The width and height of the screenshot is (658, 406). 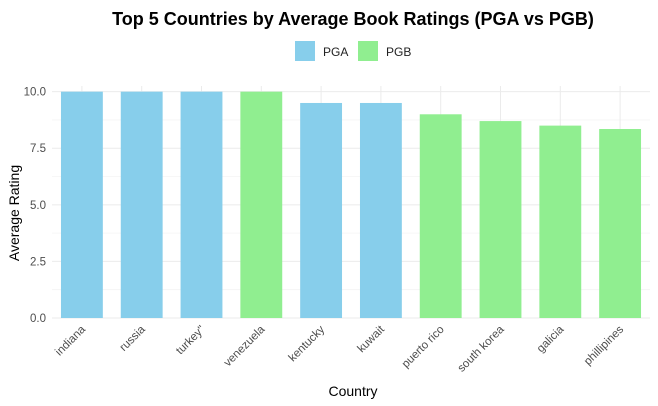 What do you see at coordinates (423, 347) in the screenshot?
I see `x-tick-label: puerto rico` at bounding box center [423, 347].